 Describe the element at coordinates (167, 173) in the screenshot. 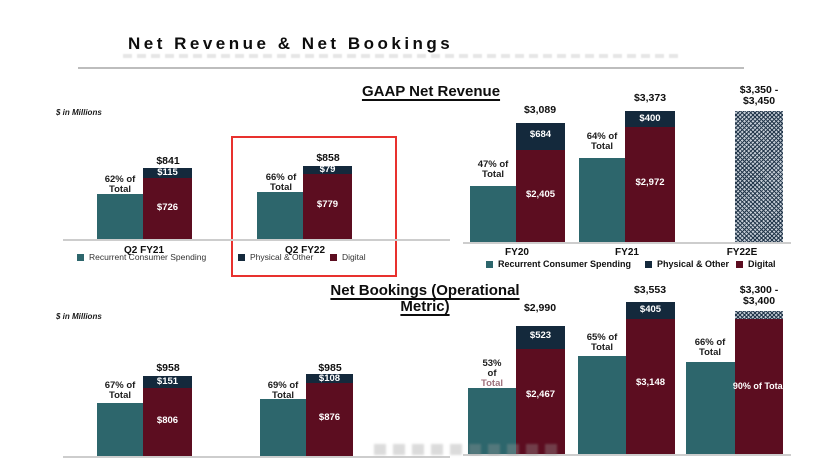

I see `bar-gaap-q2fy21-physical` at that location.